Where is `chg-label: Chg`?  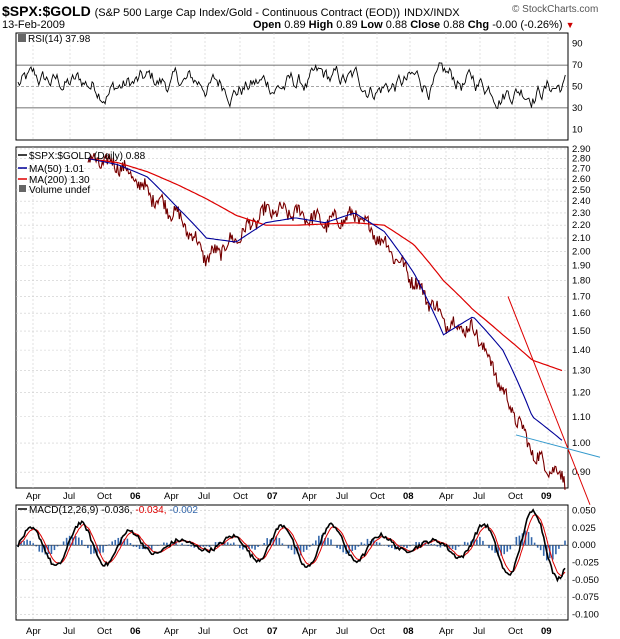 chg-label: Chg is located at coordinates (478, 25).